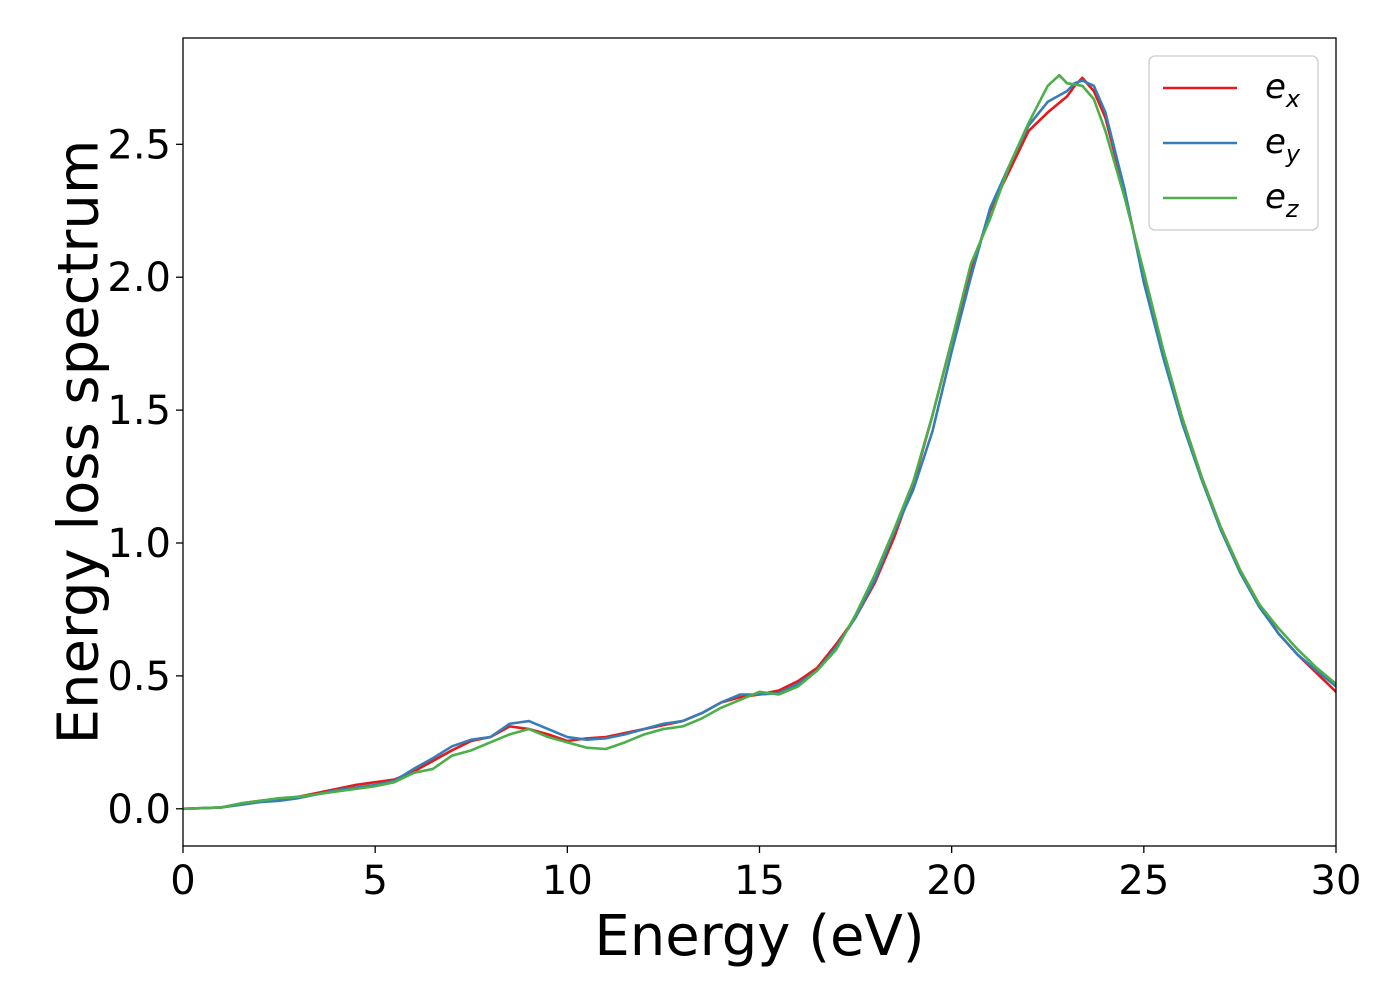 The image size is (1400, 1000). I want to click on y-tick-label: 1.5, so click(139, 411).